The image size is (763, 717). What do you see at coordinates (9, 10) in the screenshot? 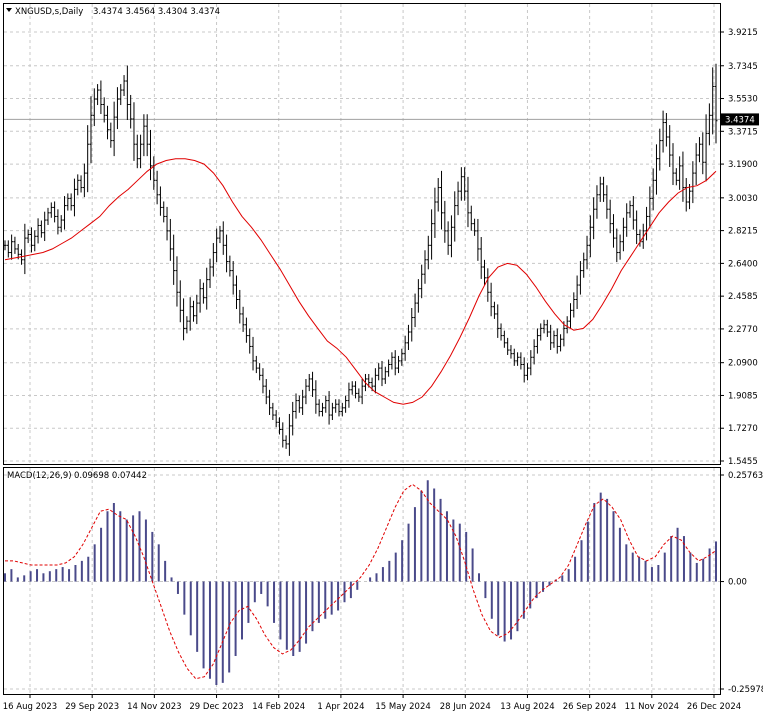
I see `triangle-down-icon` at bounding box center [9, 10].